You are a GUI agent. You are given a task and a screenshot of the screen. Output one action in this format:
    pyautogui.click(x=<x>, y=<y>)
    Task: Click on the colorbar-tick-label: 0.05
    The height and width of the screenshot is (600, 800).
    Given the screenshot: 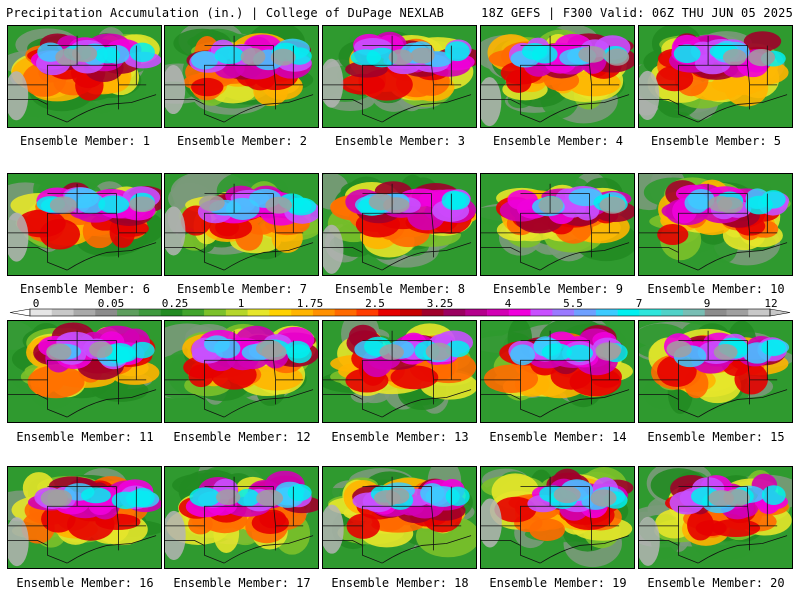 What is the action you would take?
    pyautogui.click(x=111, y=304)
    